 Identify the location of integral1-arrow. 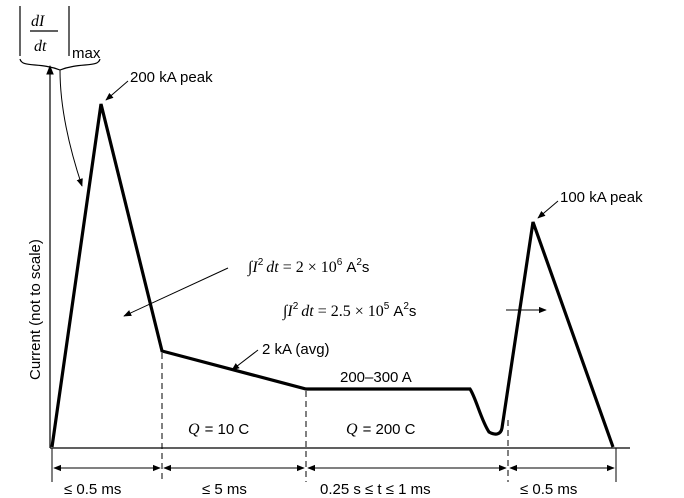
(176, 292).